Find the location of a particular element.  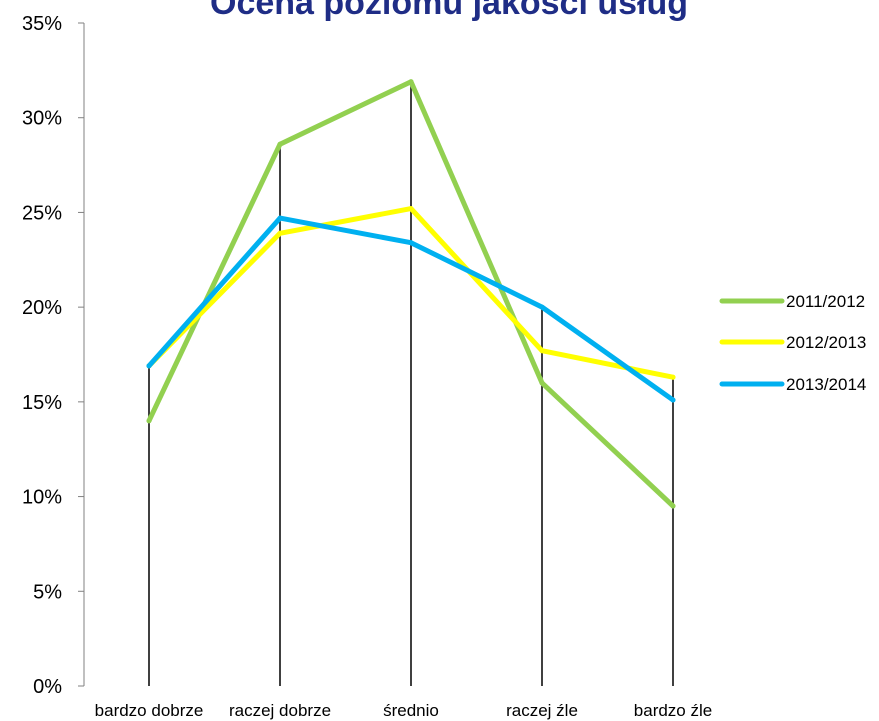

y-tick-label: 0% is located at coordinates (47, 687).